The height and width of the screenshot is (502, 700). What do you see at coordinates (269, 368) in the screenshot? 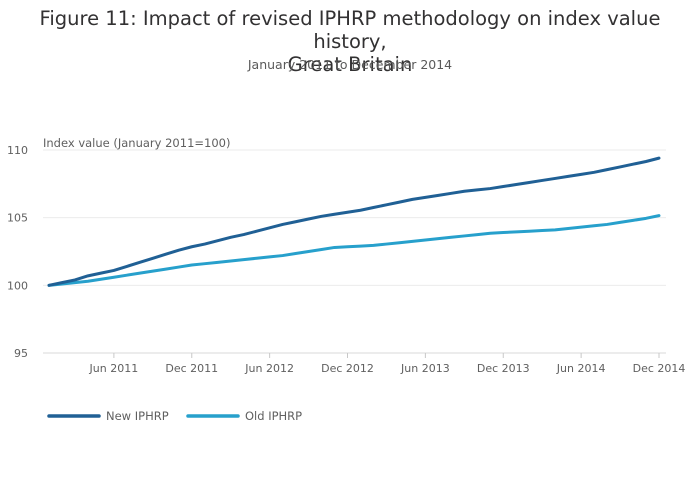
I see `x-tick-label: Jun 2012` at bounding box center [269, 368].